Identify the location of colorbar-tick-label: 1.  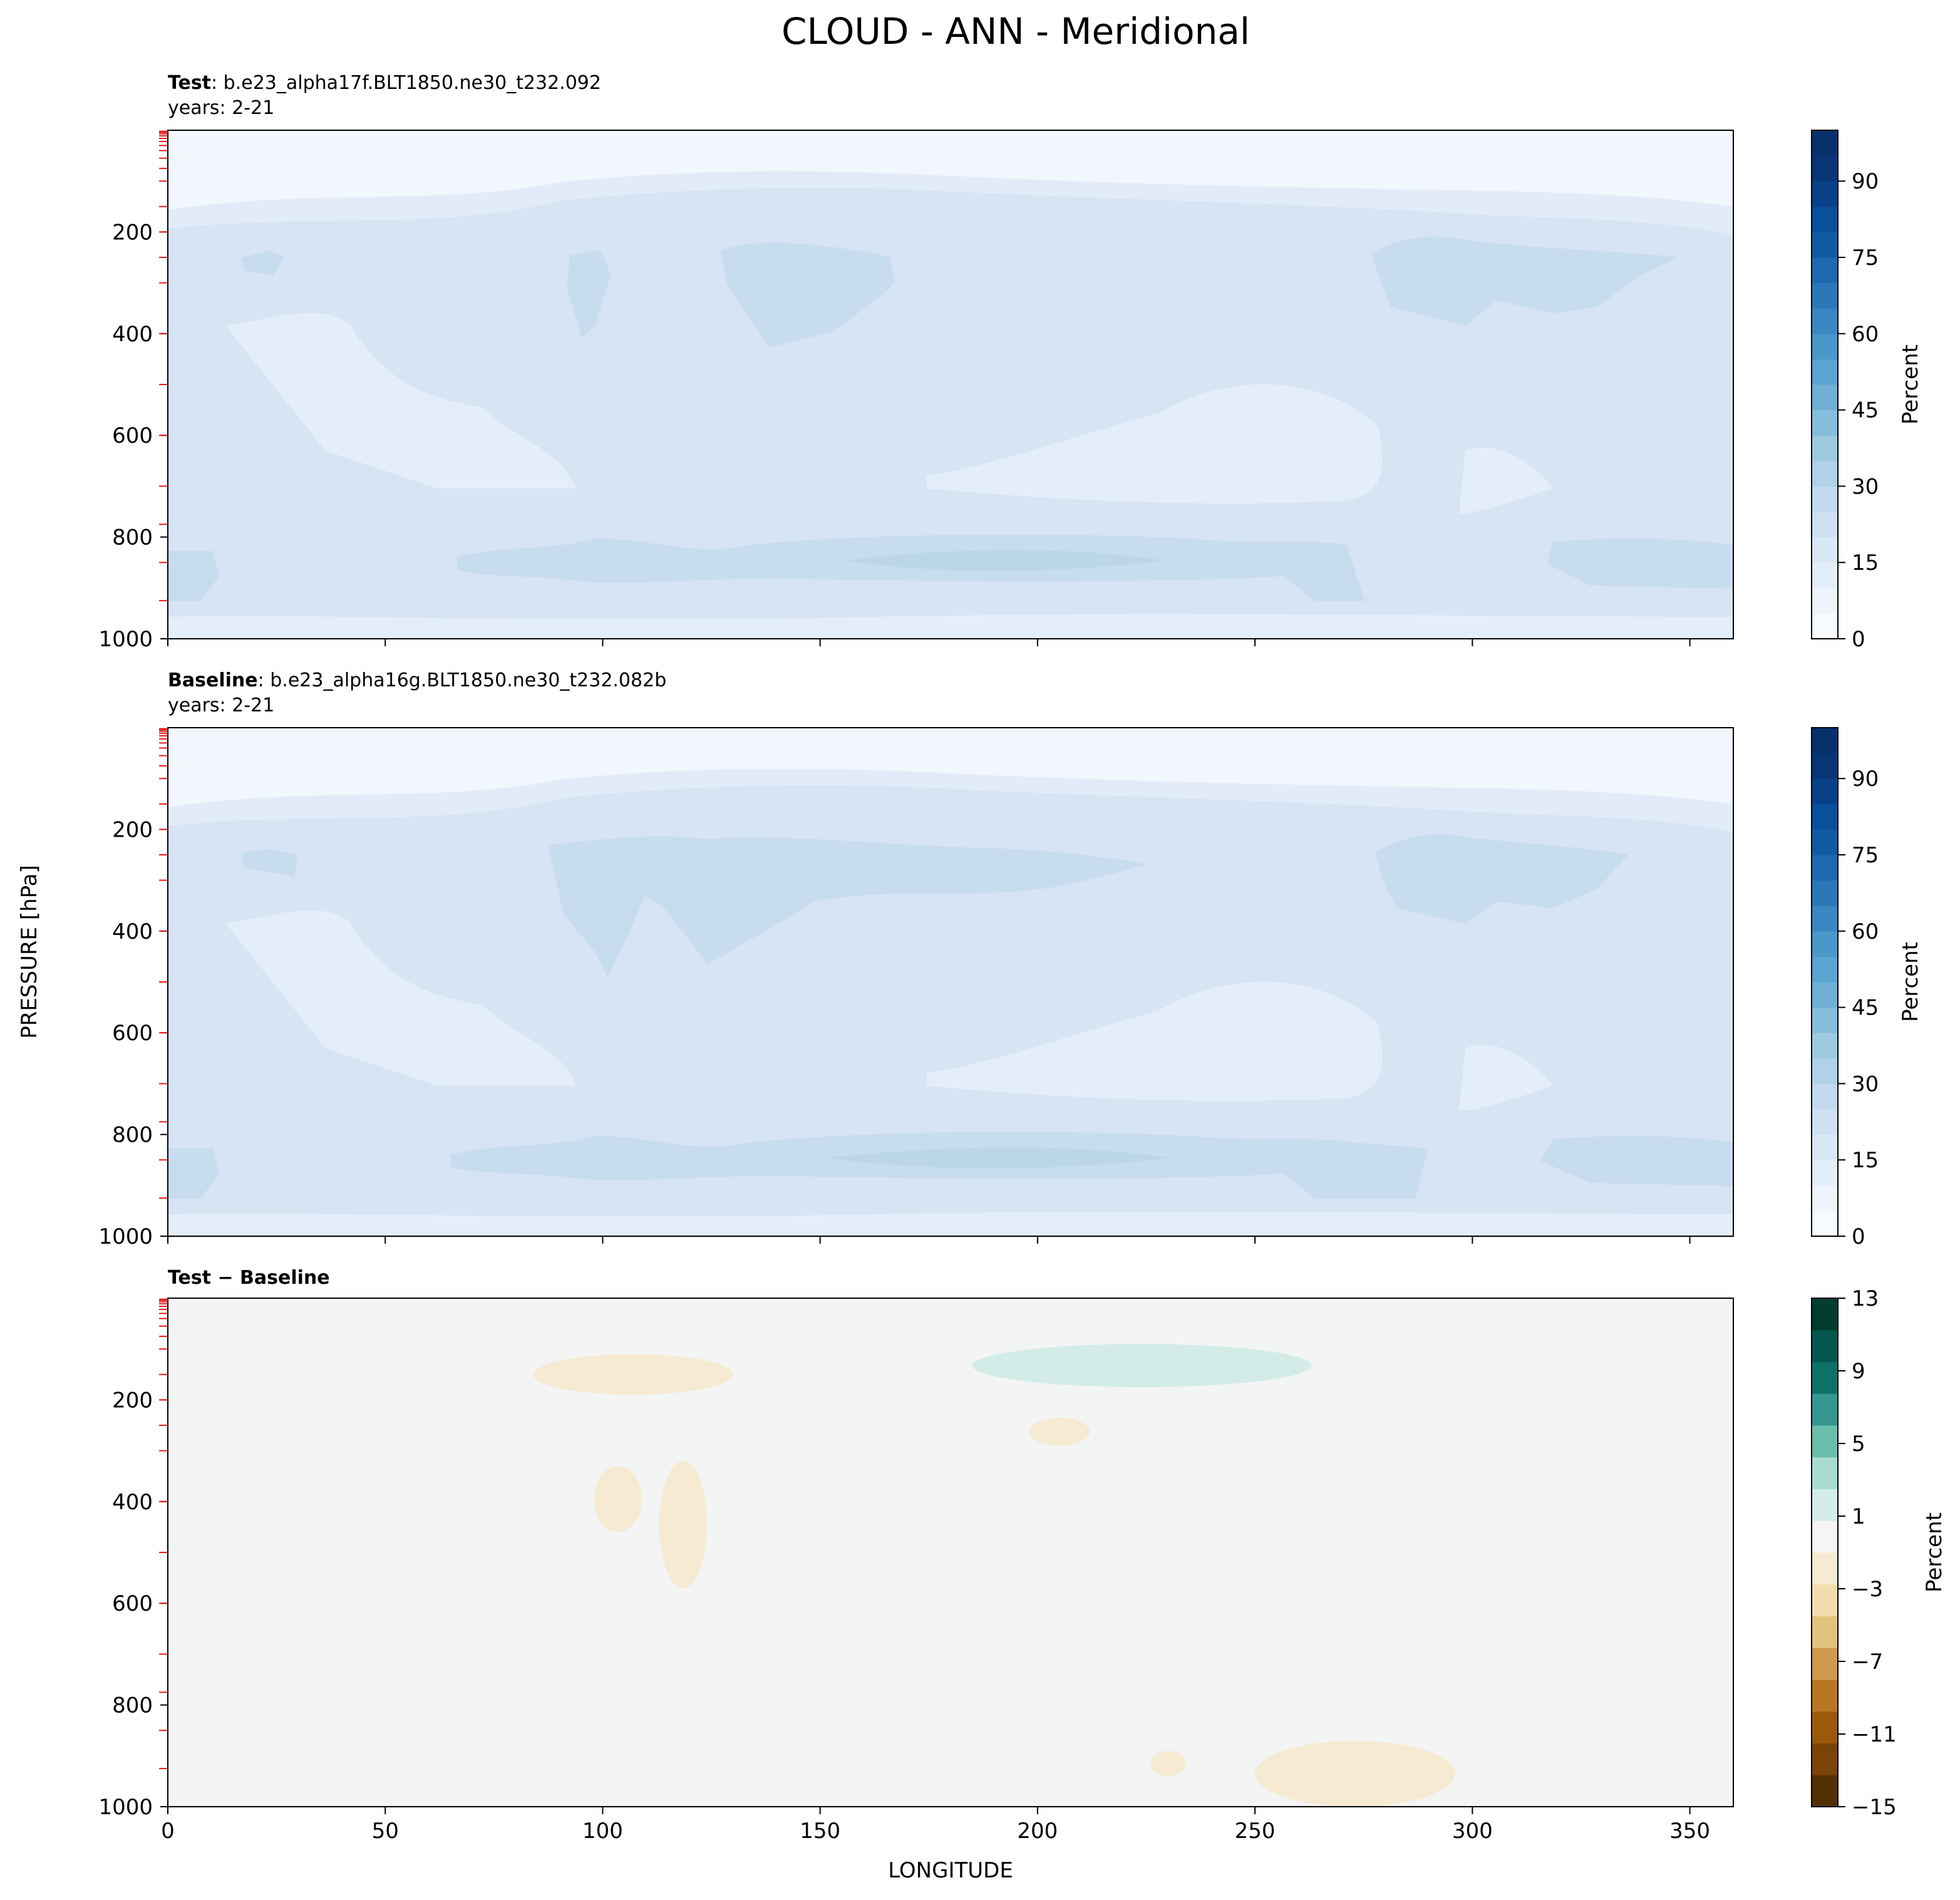
(1858, 1516).